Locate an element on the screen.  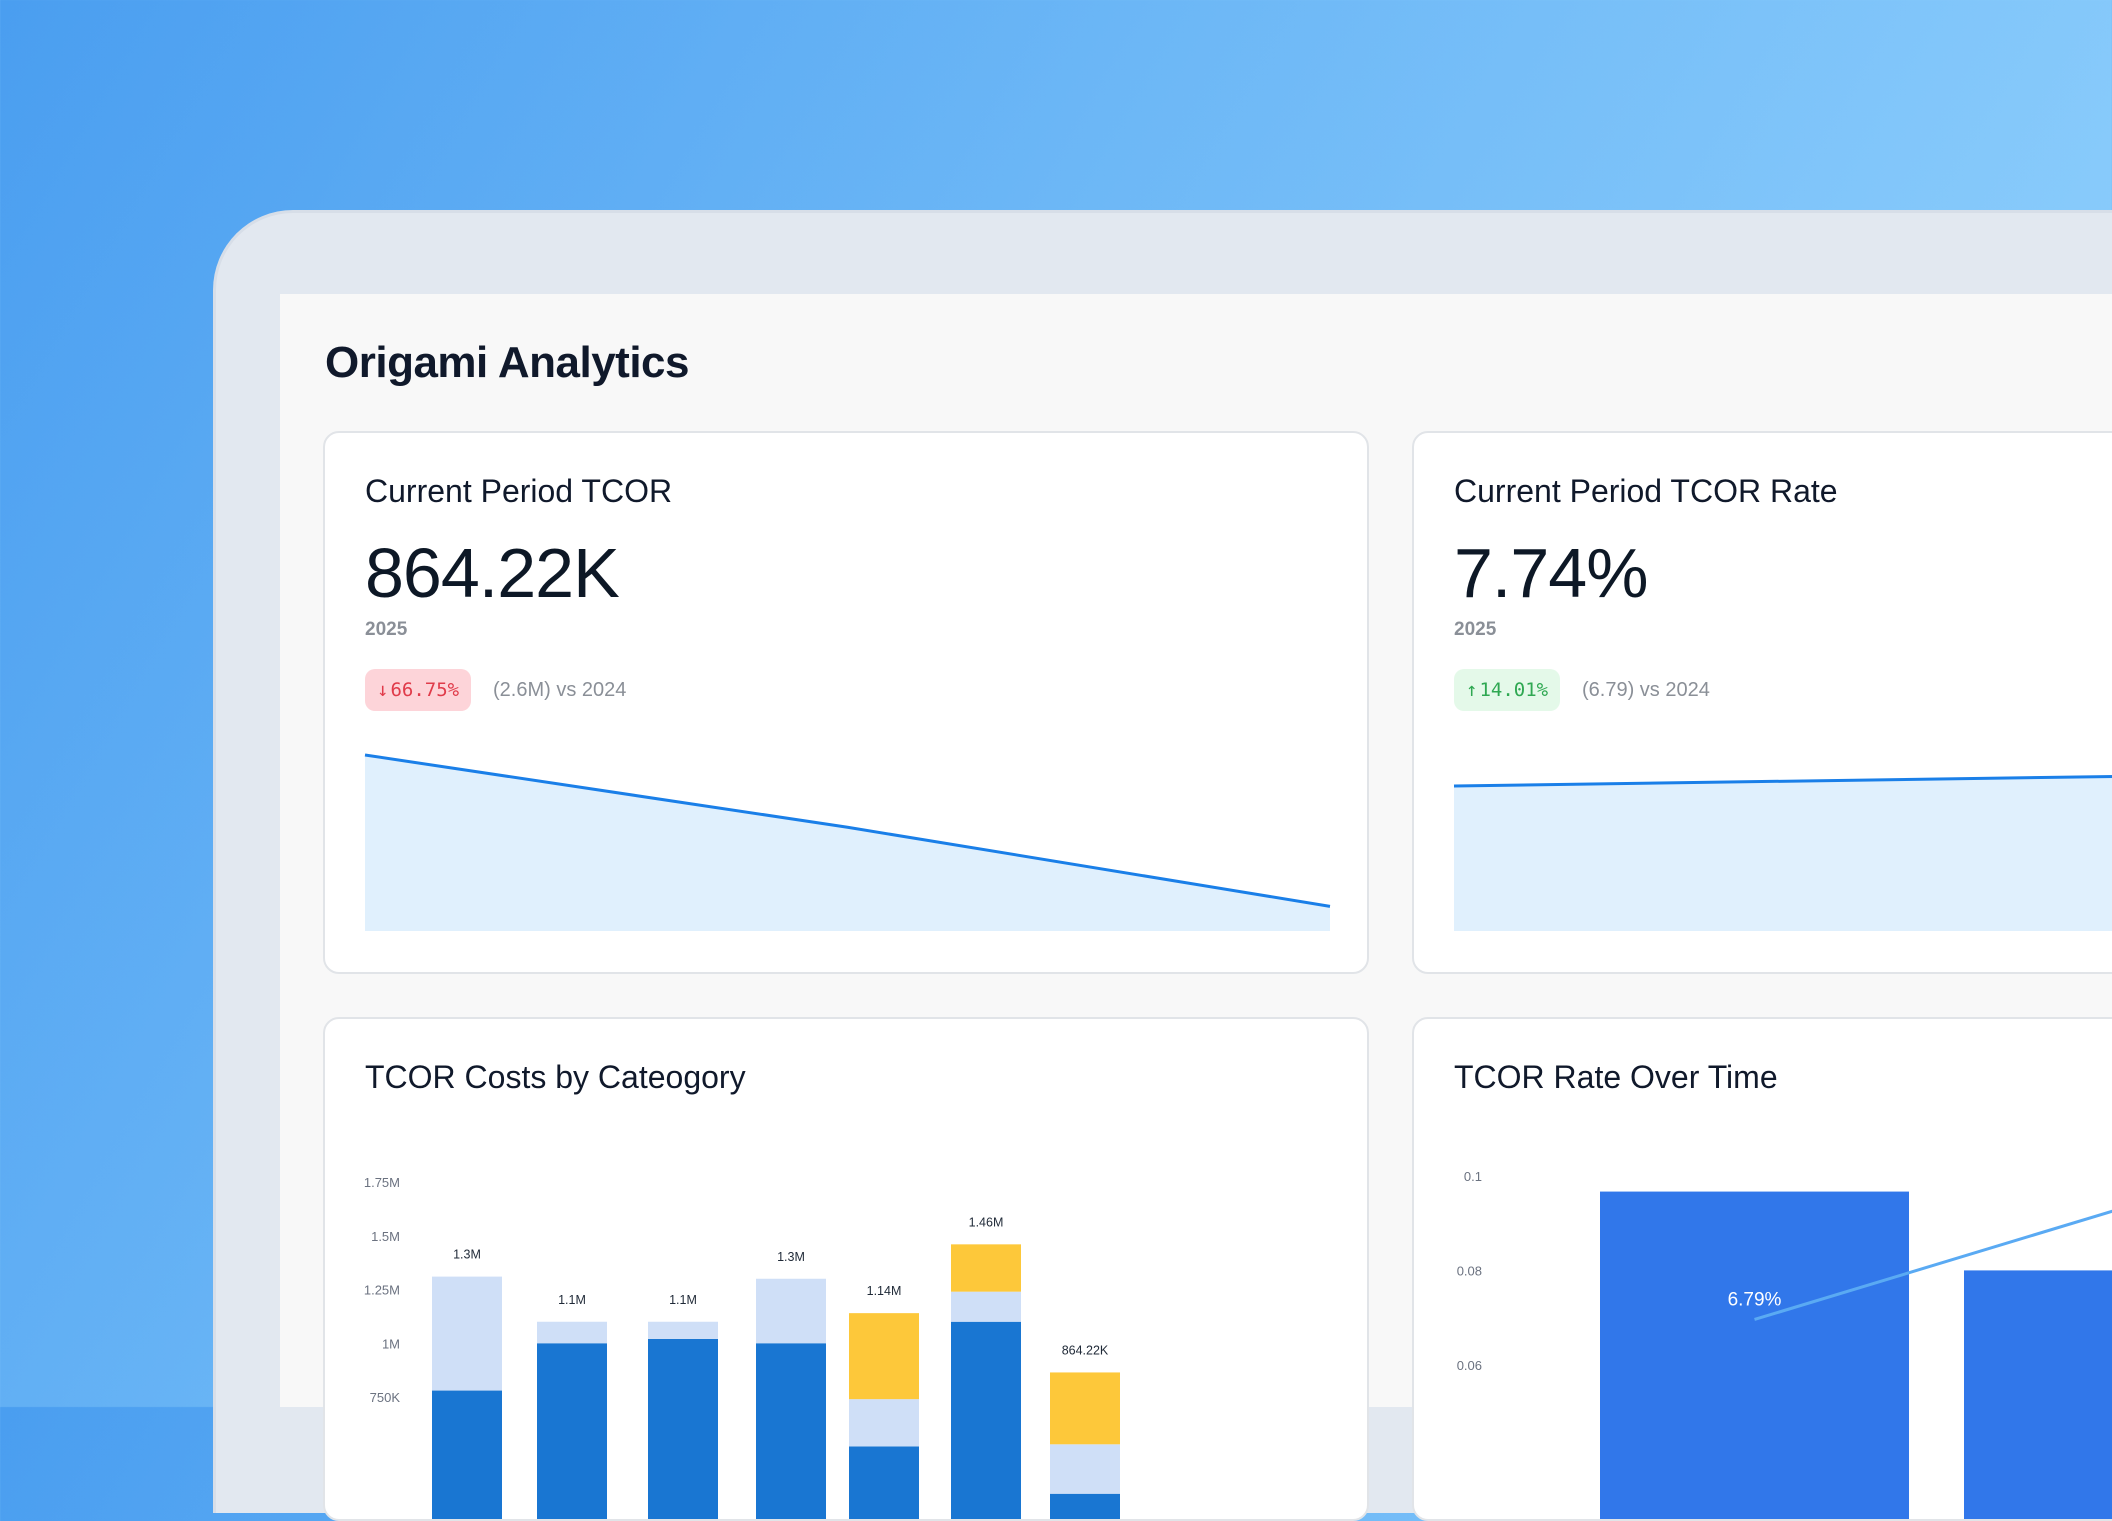
arrow-up-icon: ↑ is located at coordinates (1471, 690).